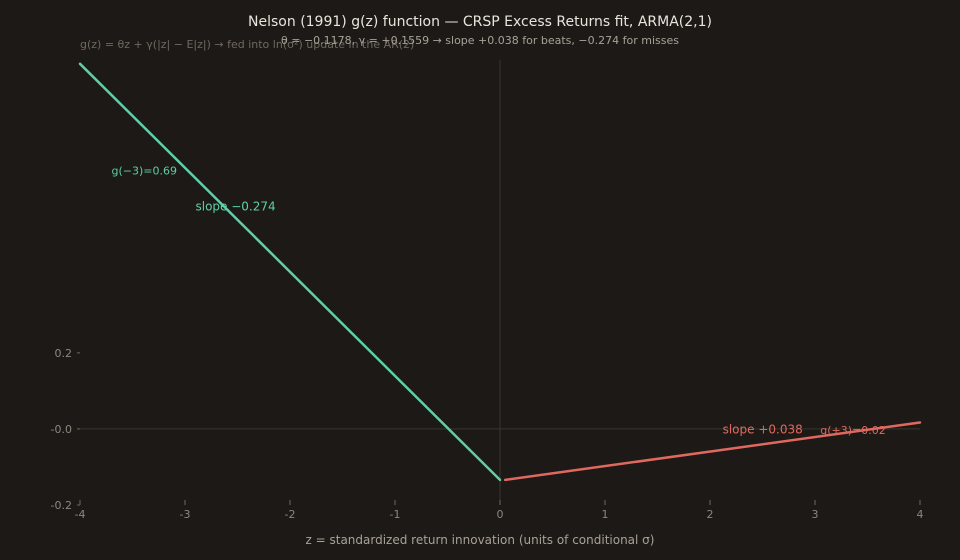  What do you see at coordinates (853, 430) in the screenshot?
I see `annotation-label: g(+3)=0.02` at bounding box center [853, 430].